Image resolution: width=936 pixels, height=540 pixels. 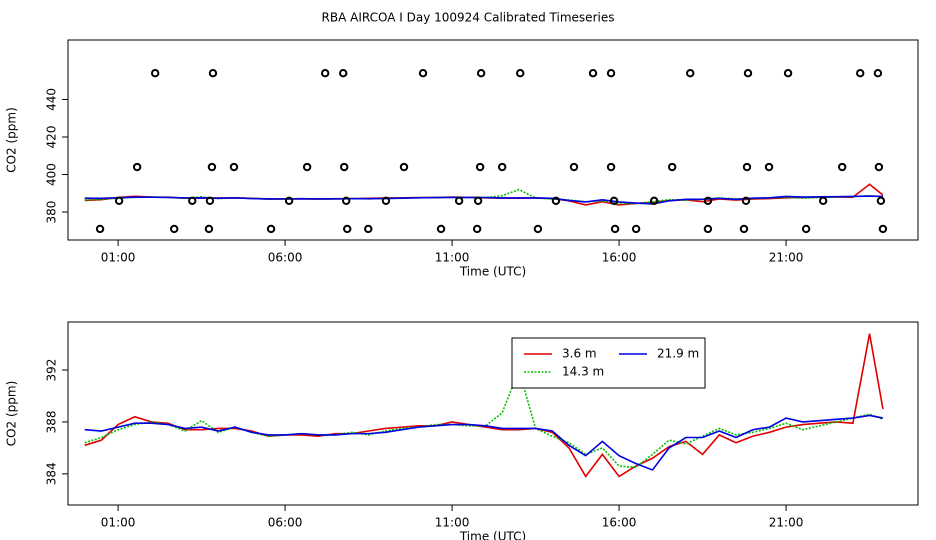 What do you see at coordinates (52, 370) in the screenshot?
I see `y-tick-label: 392` at bounding box center [52, 370].